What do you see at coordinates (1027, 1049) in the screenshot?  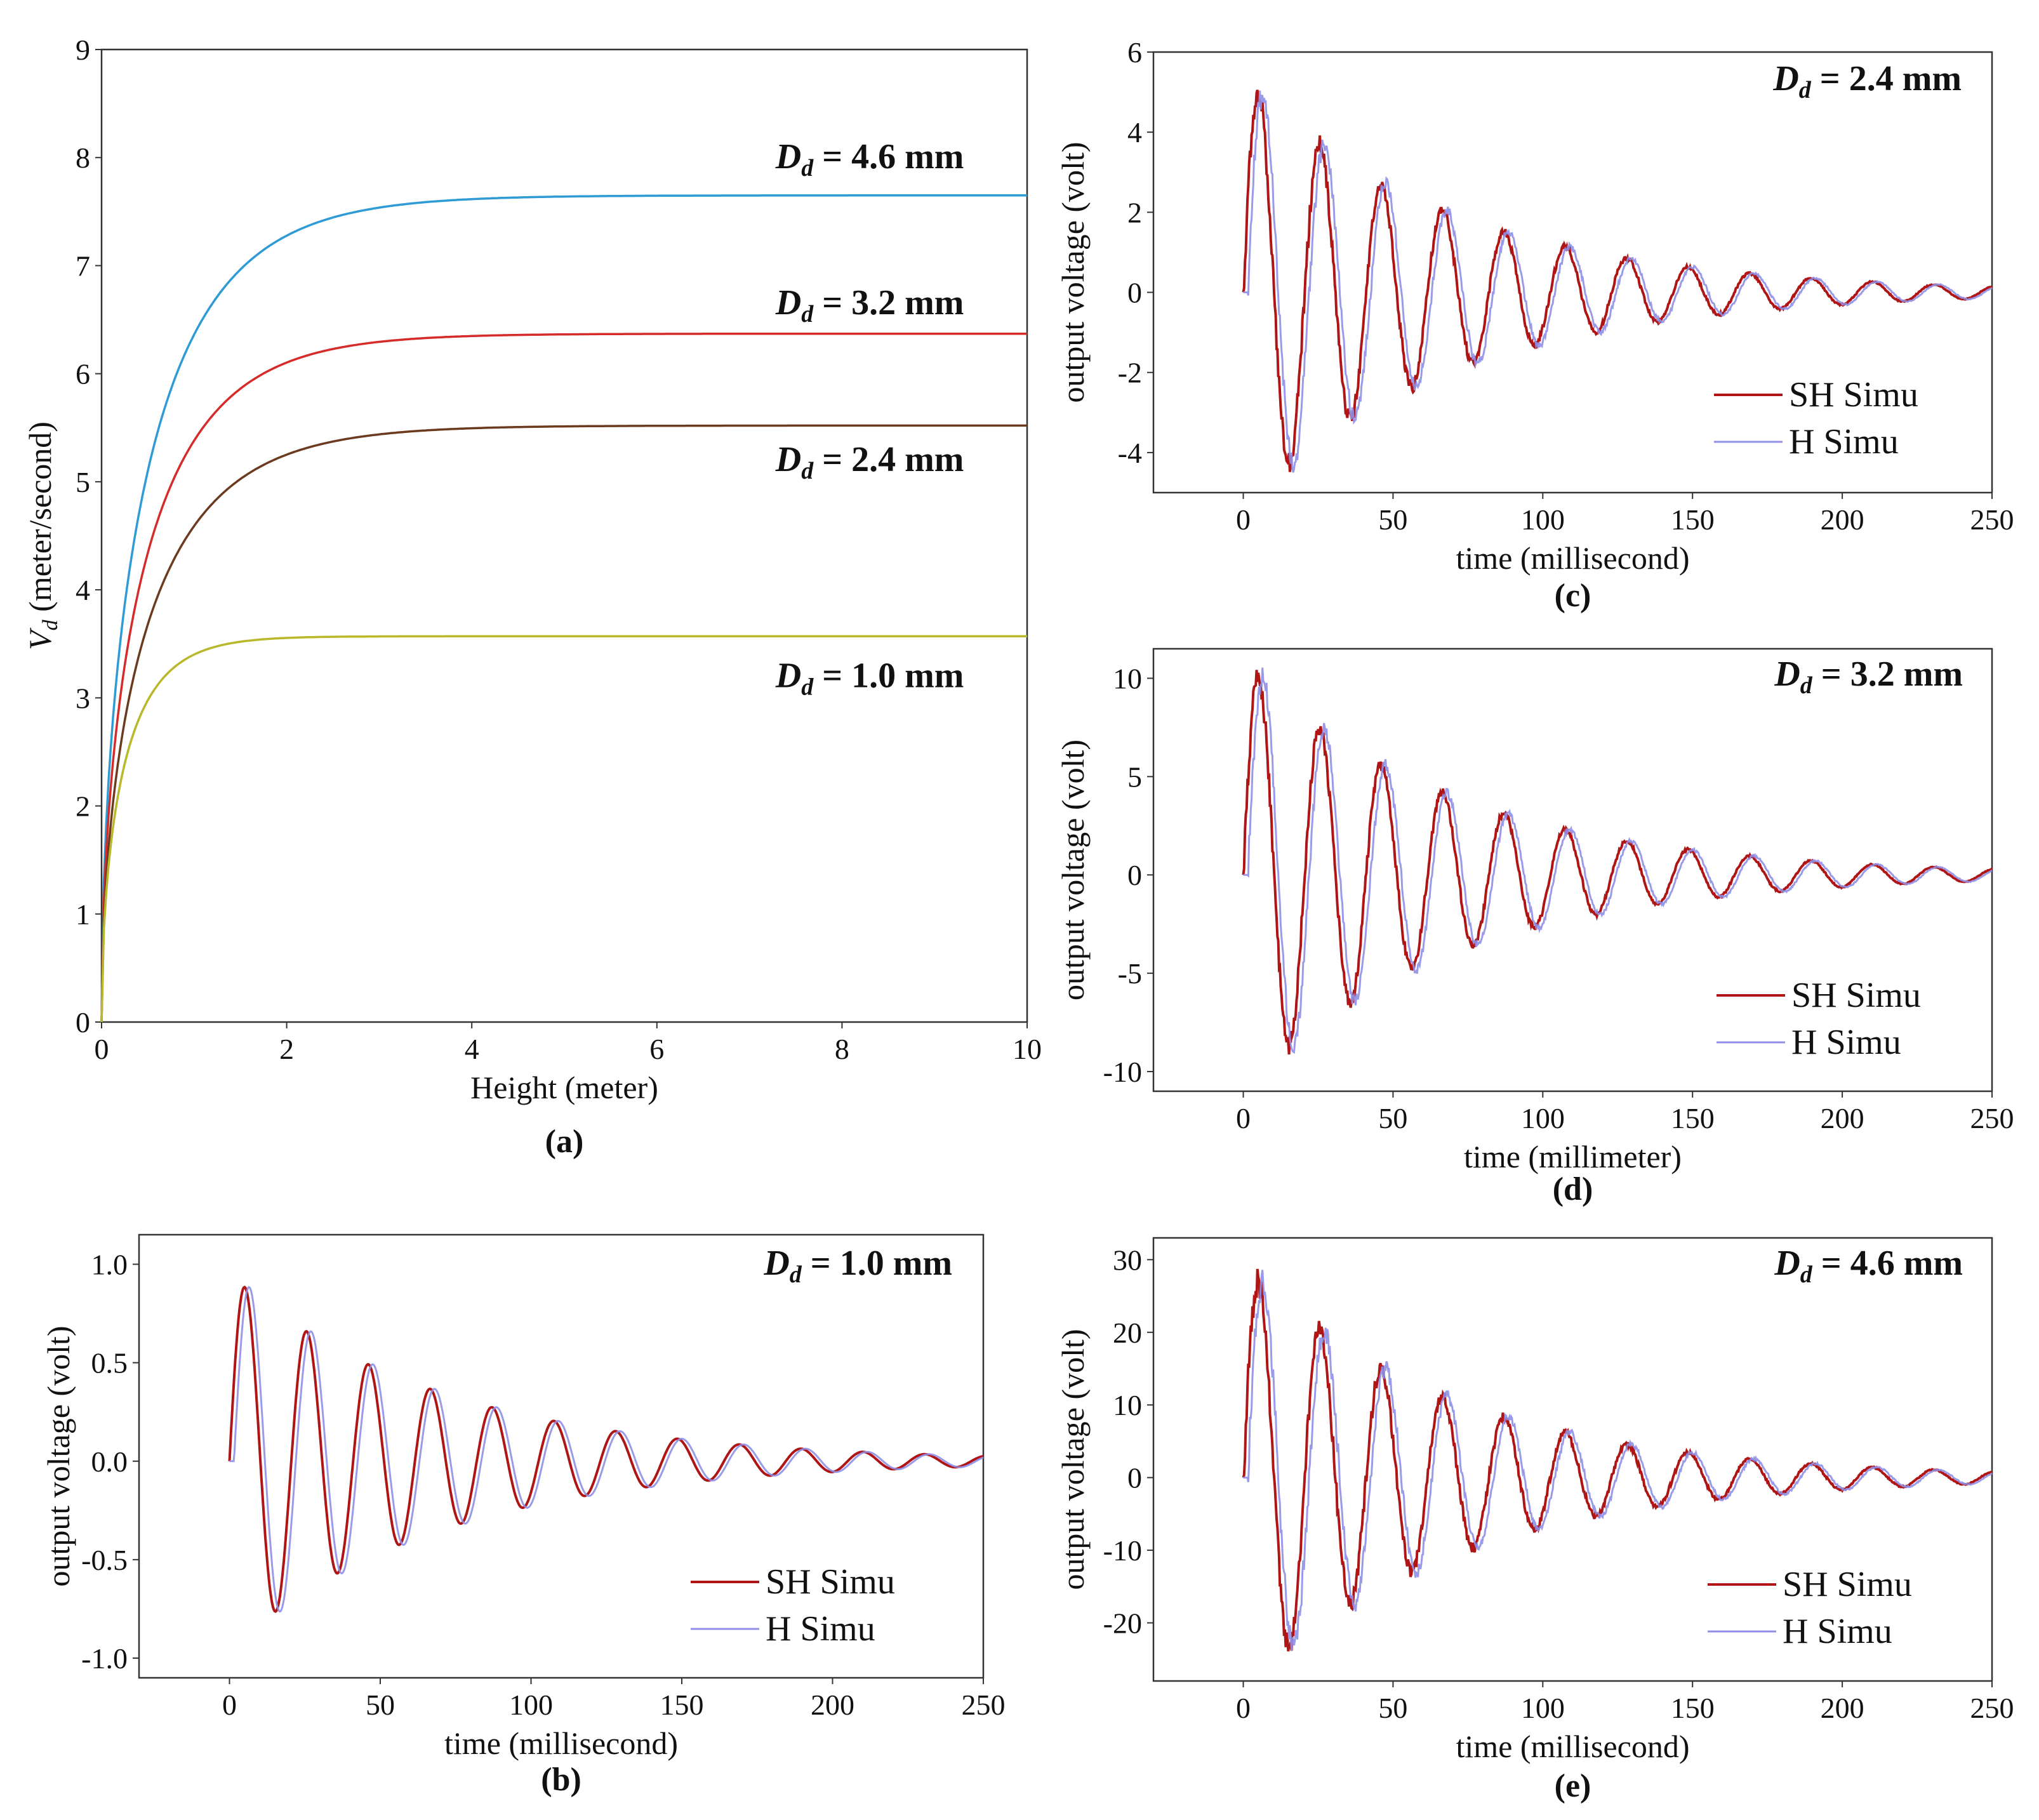 I see `x-tick-label: 10` at bounding box center [1027, 1049].